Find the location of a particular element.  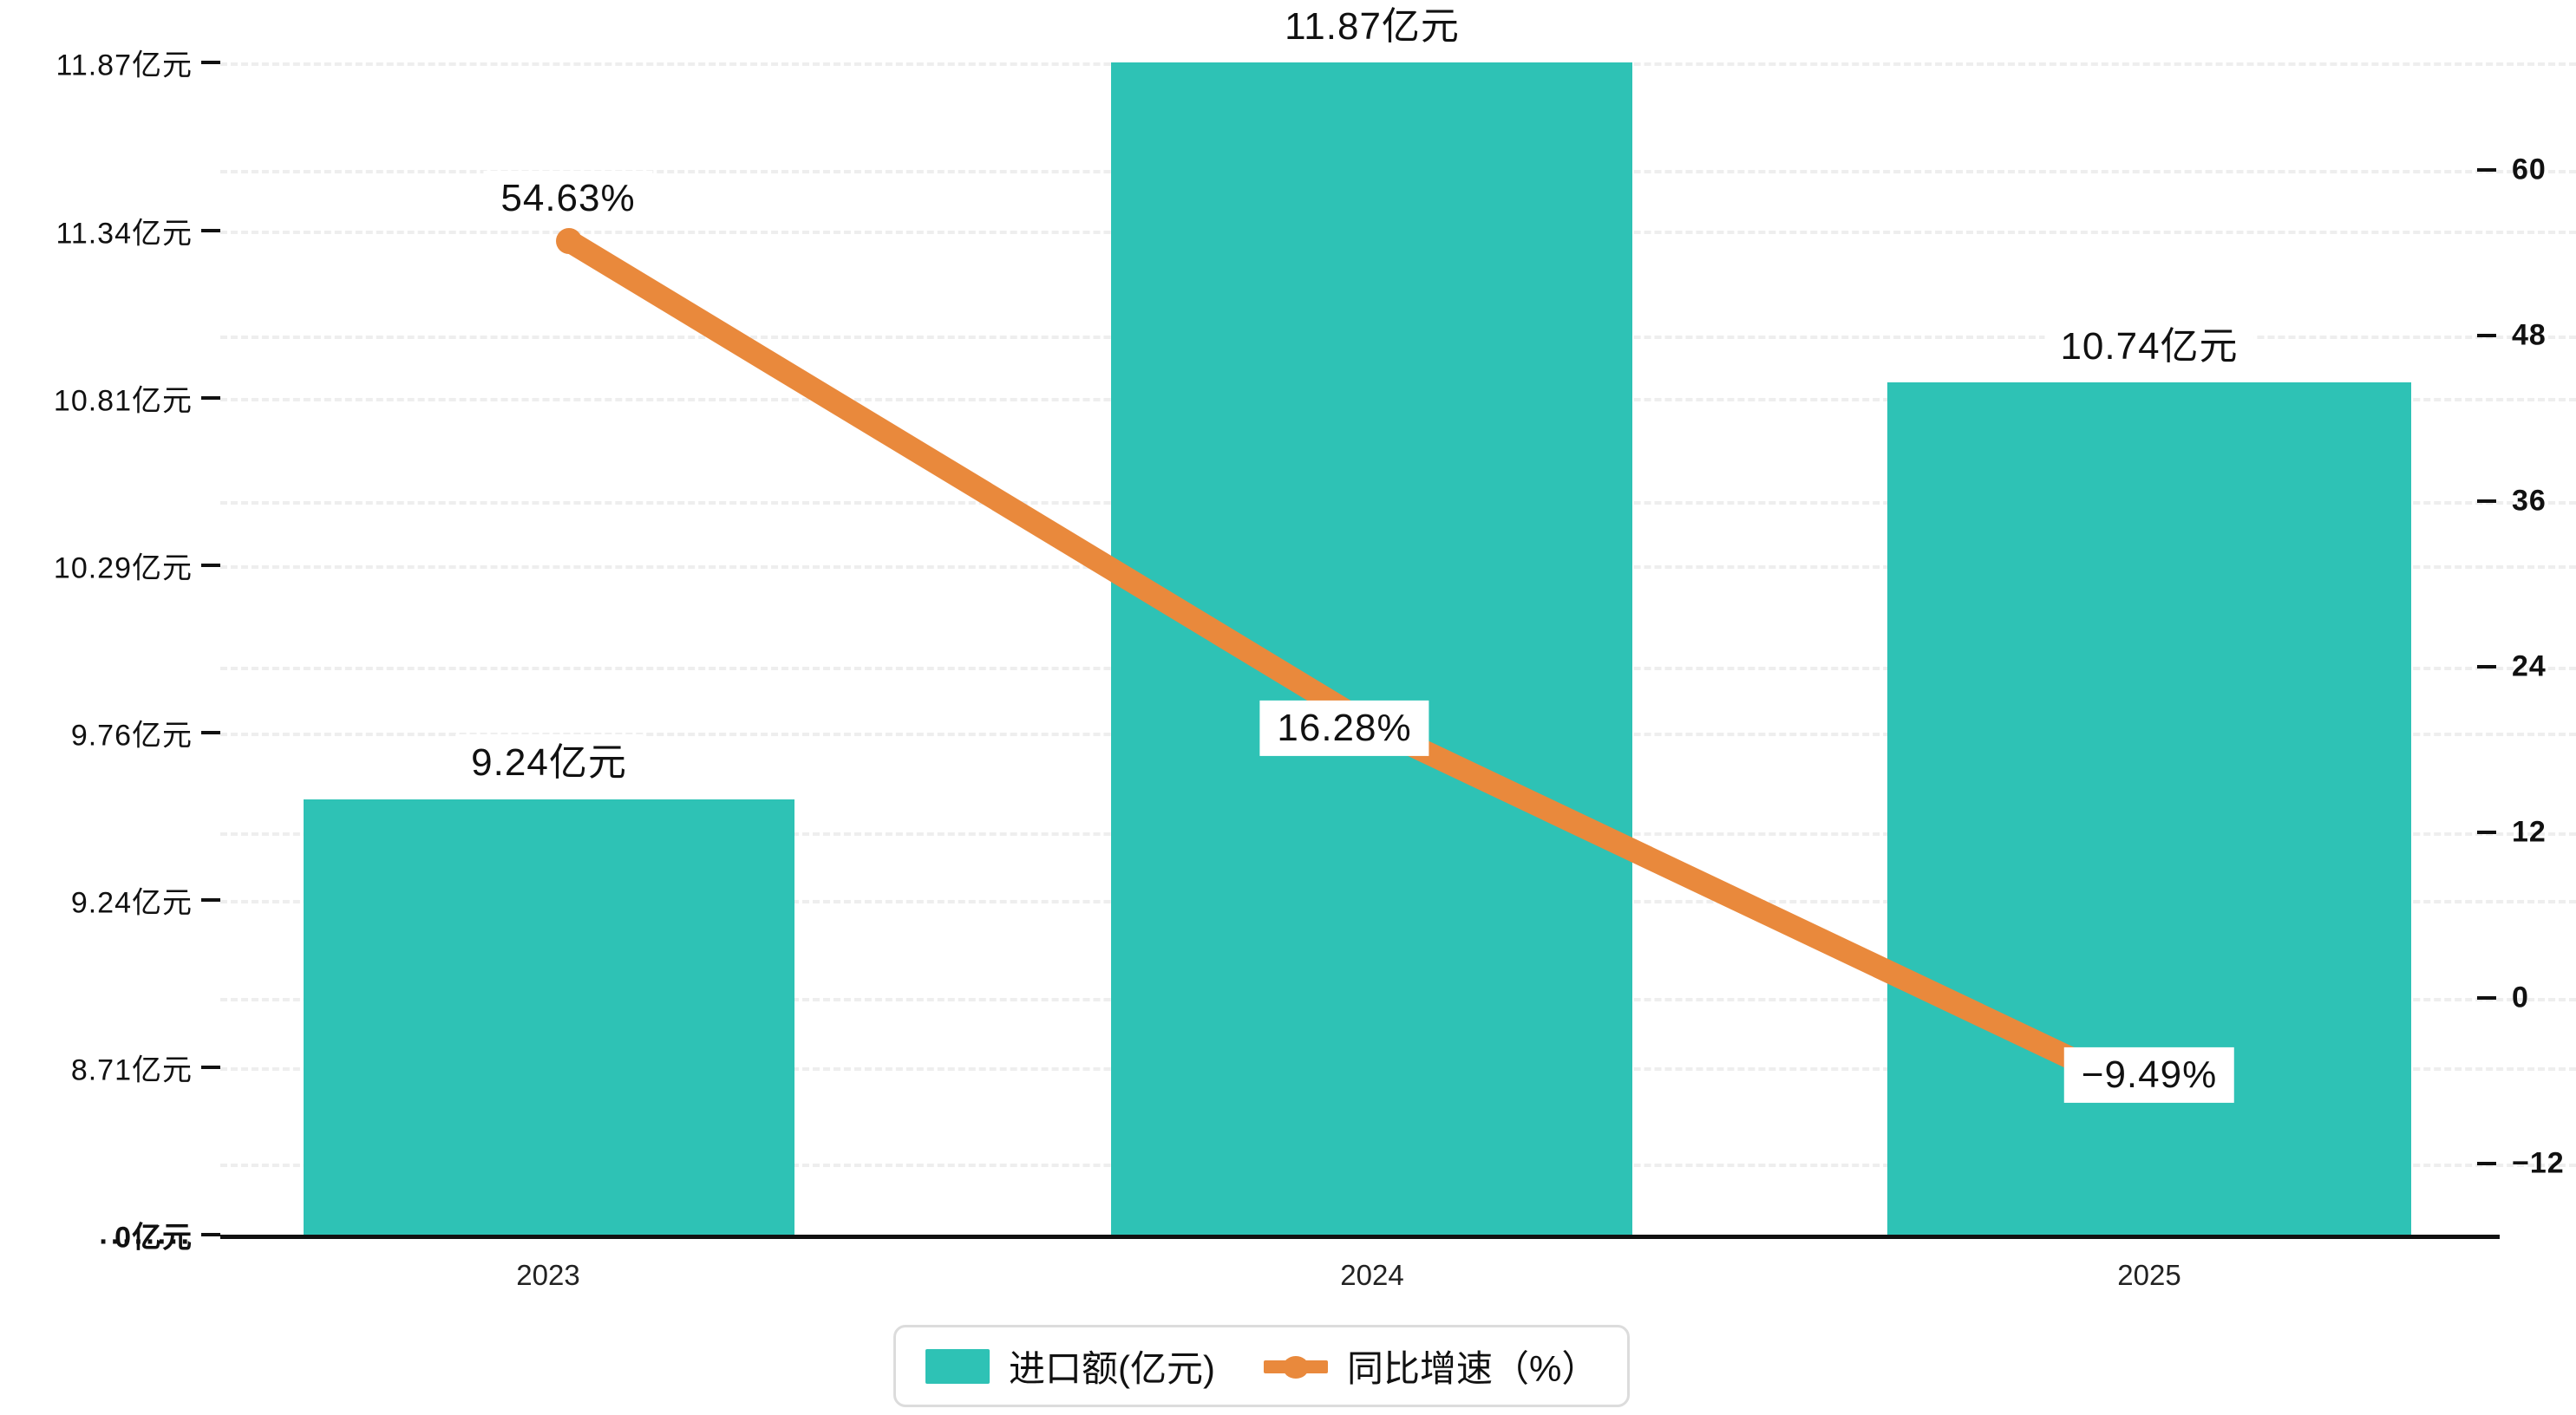

bar-value-label: 10.74亿元 is located at coordinates (2149, 346).